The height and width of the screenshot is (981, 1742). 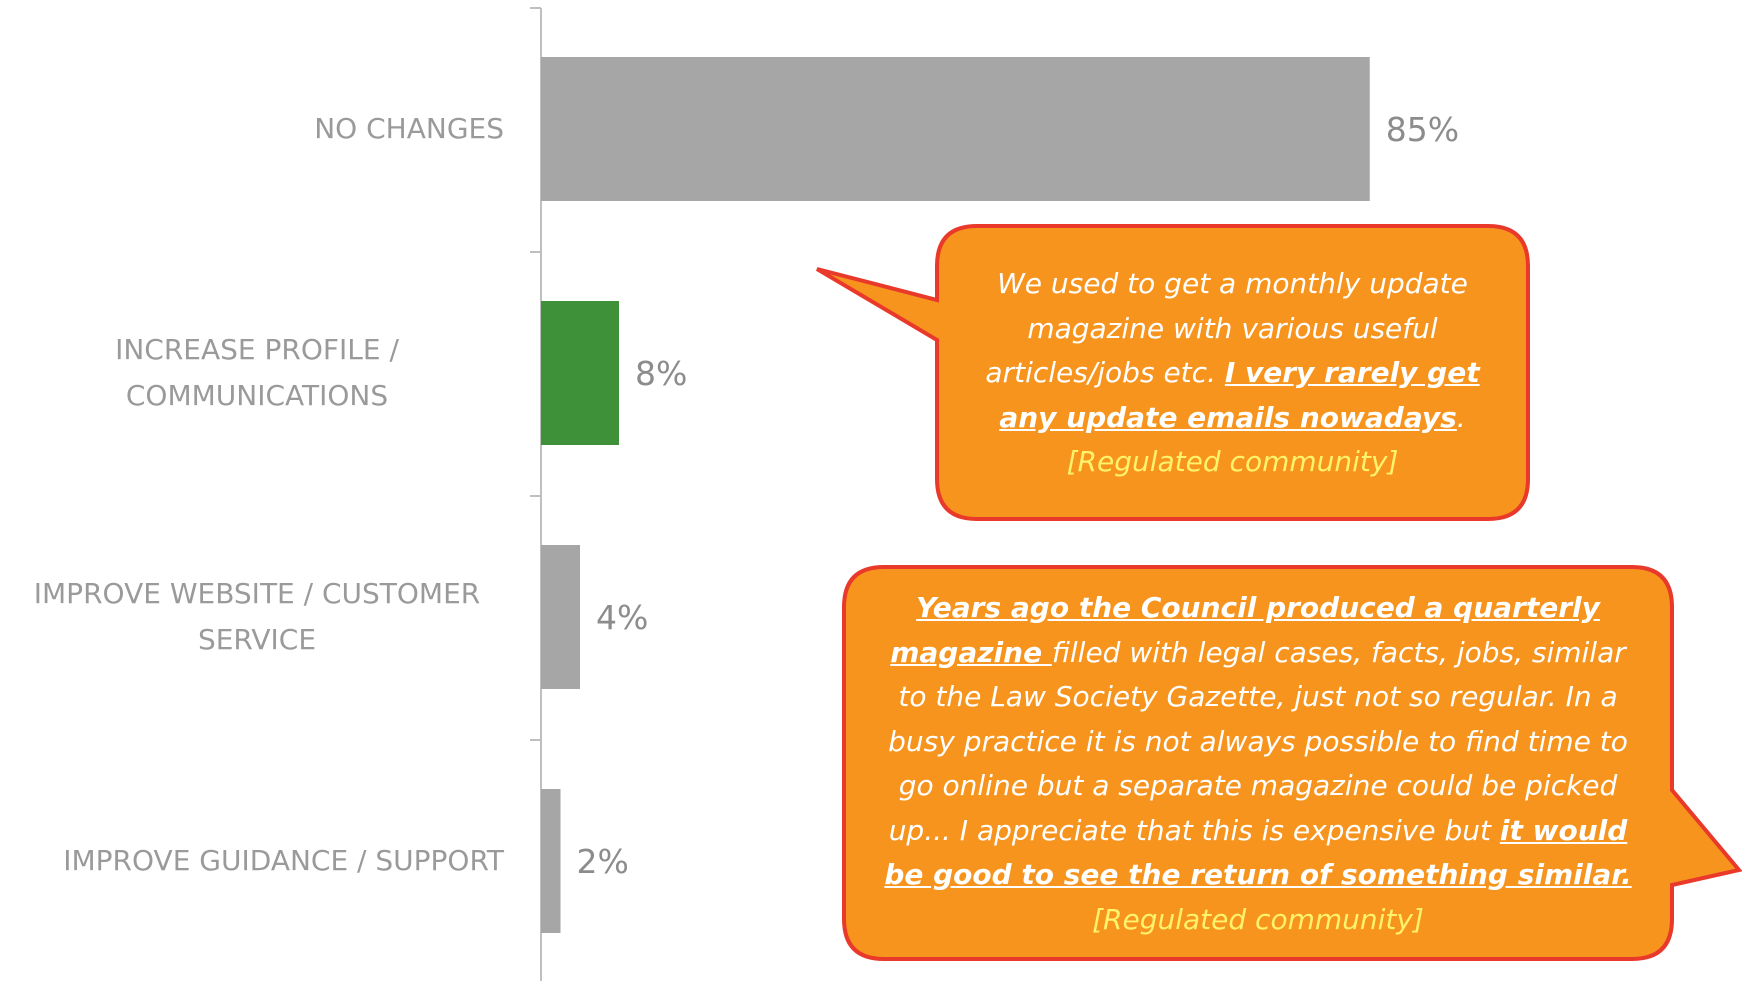 I want to click on category-text: IMPROVE GUIDANCE / SUPPORT, so click(x=283, y=860).